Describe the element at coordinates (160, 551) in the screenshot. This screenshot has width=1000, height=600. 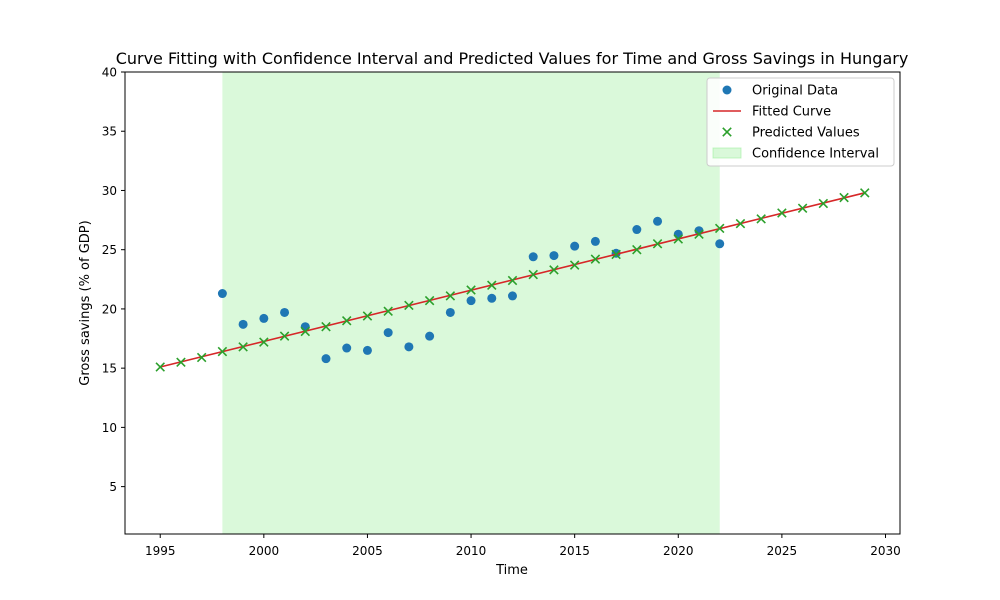
I see `x-tick-label: 1995` at that location.